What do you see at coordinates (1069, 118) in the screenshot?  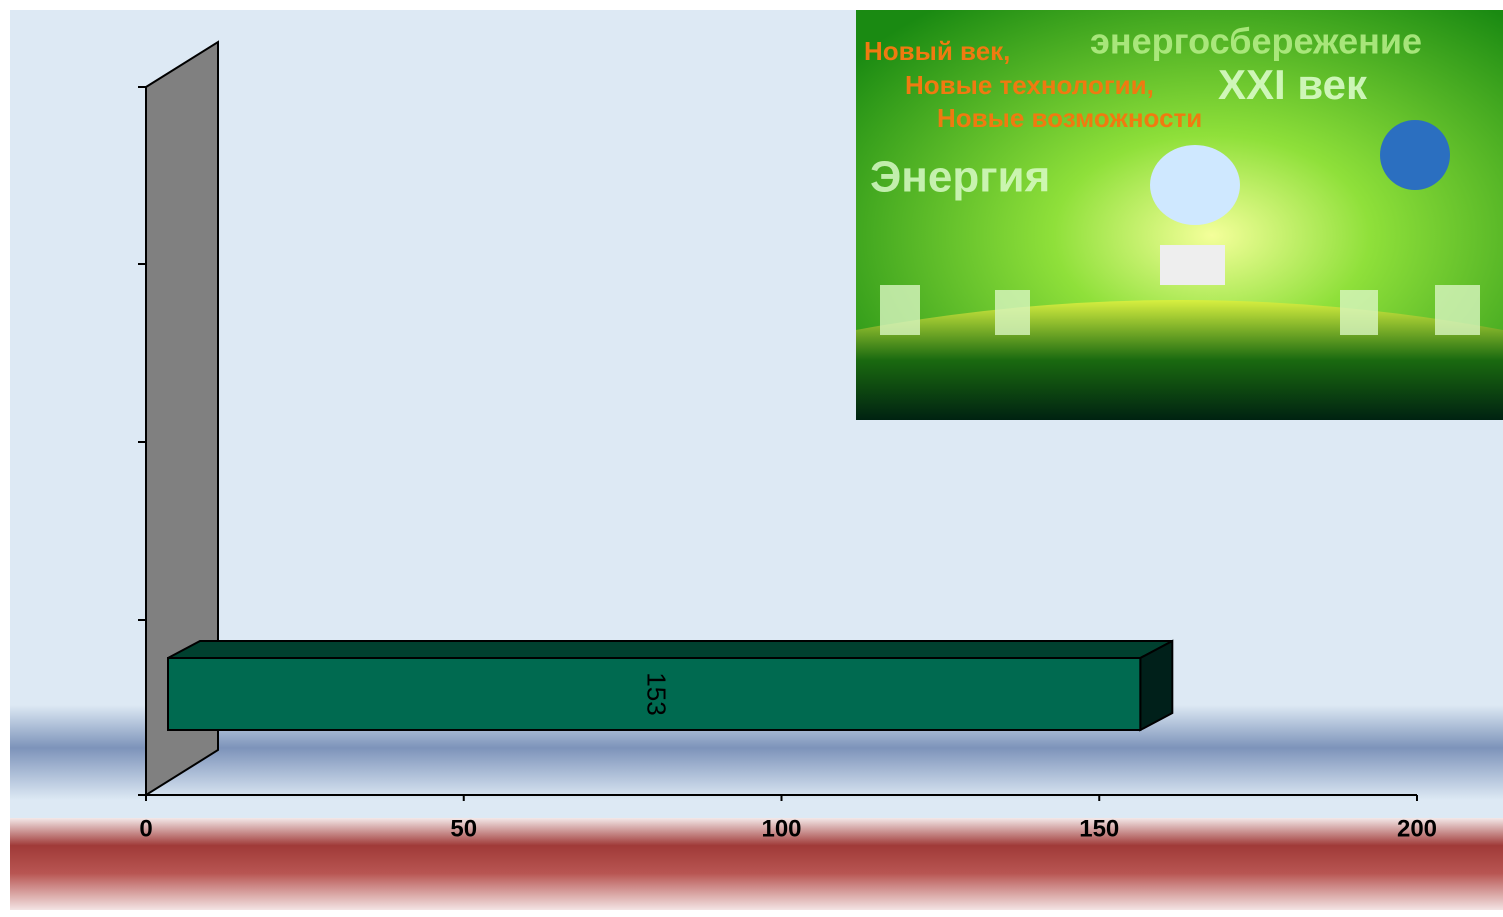 I see `banner-text: Новые возможности` at bounding box center [1069, 118].